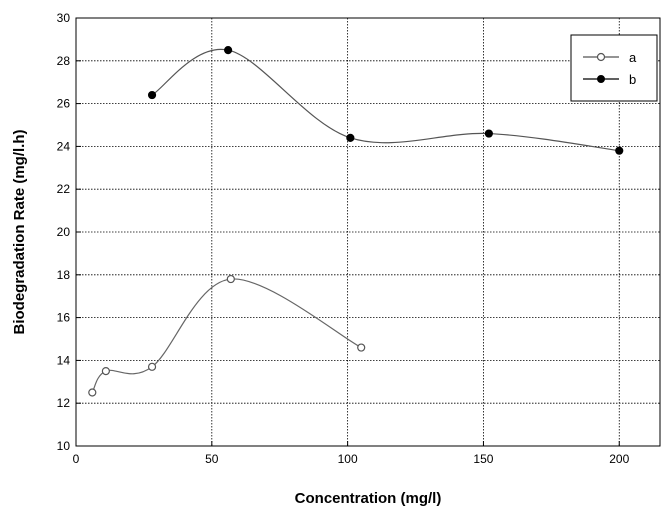 The height and width of the screenshot is (508, 663). Describe the element at coordinates (64, 403) in the screenshot. I see `y-tick-label: 12` at that location.